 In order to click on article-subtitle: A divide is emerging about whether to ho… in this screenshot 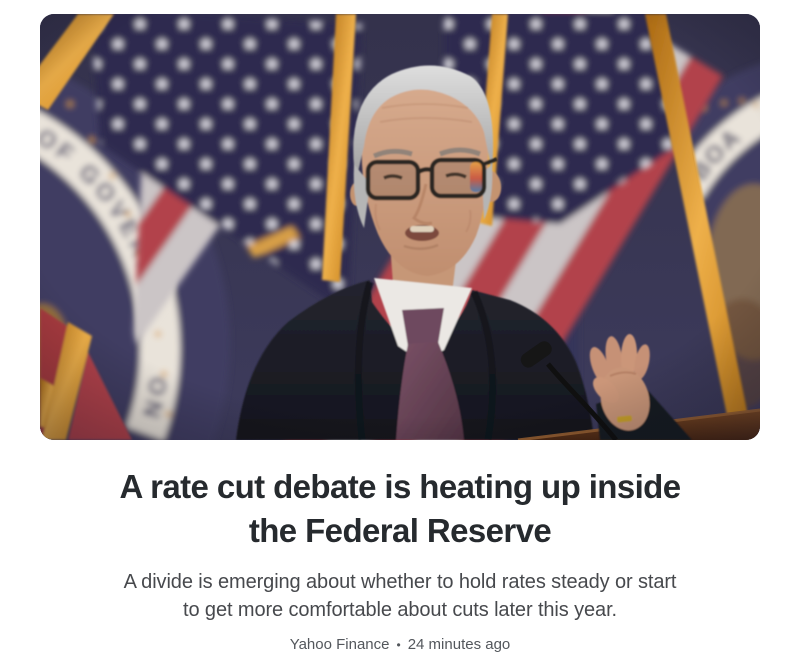, I will do `click(400, 596)`.